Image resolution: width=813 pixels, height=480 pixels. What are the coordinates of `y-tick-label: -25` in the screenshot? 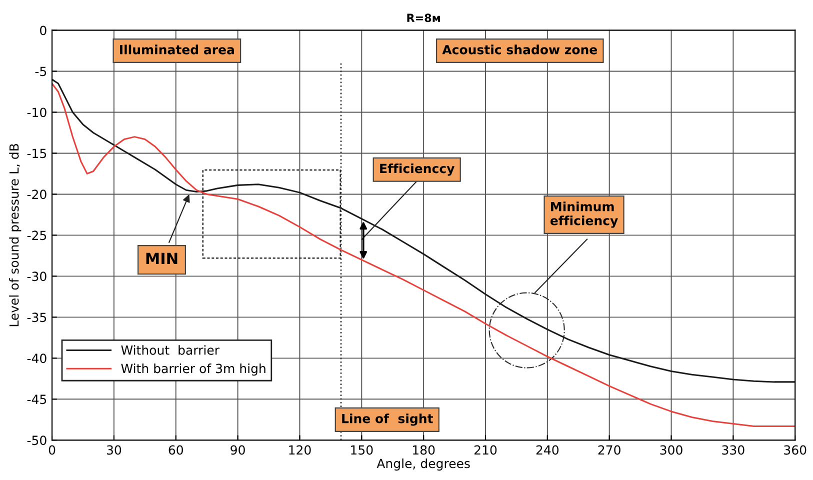 It's located at (36, 235).